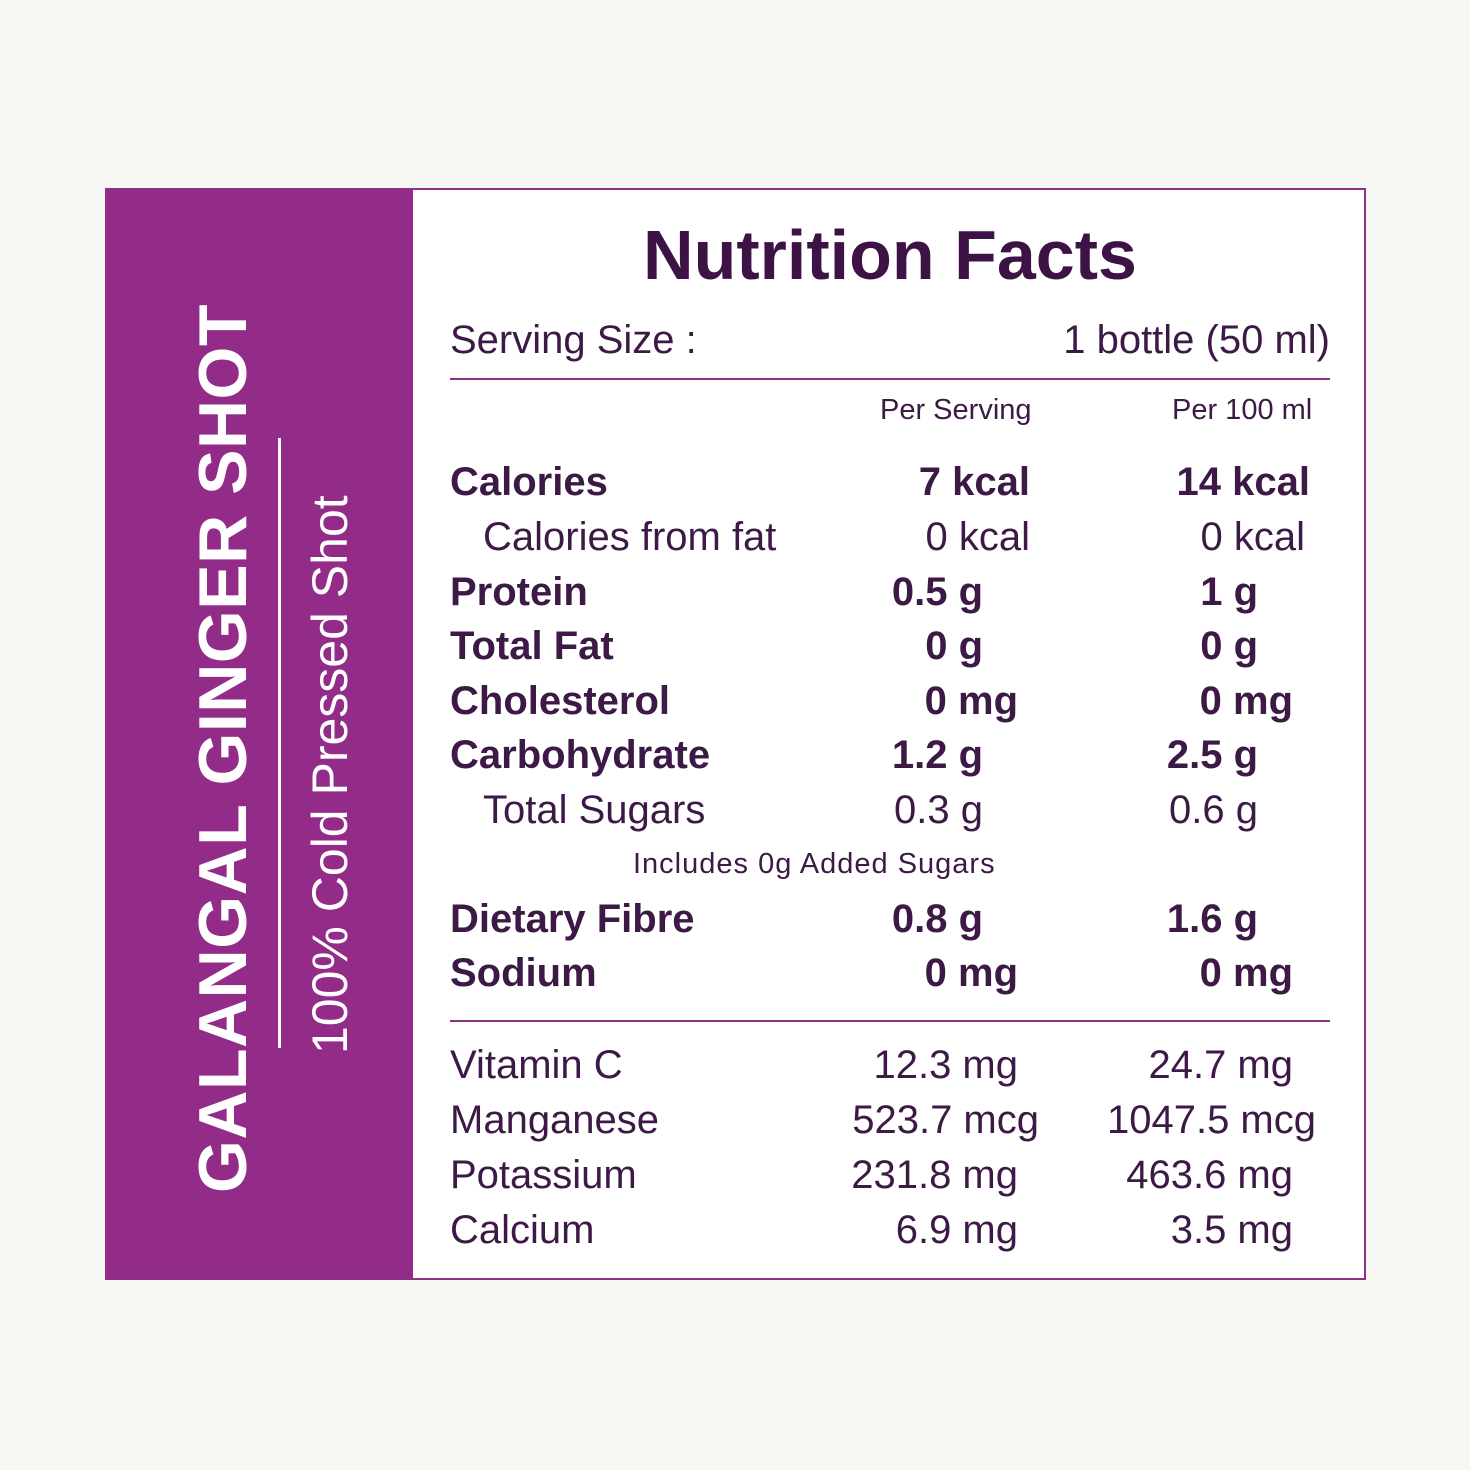 The image size is (1470, 1470). What do you see at coordinates (890, 379) in the screenshot?
I see `header-divider` at bounding box center [890, 379].